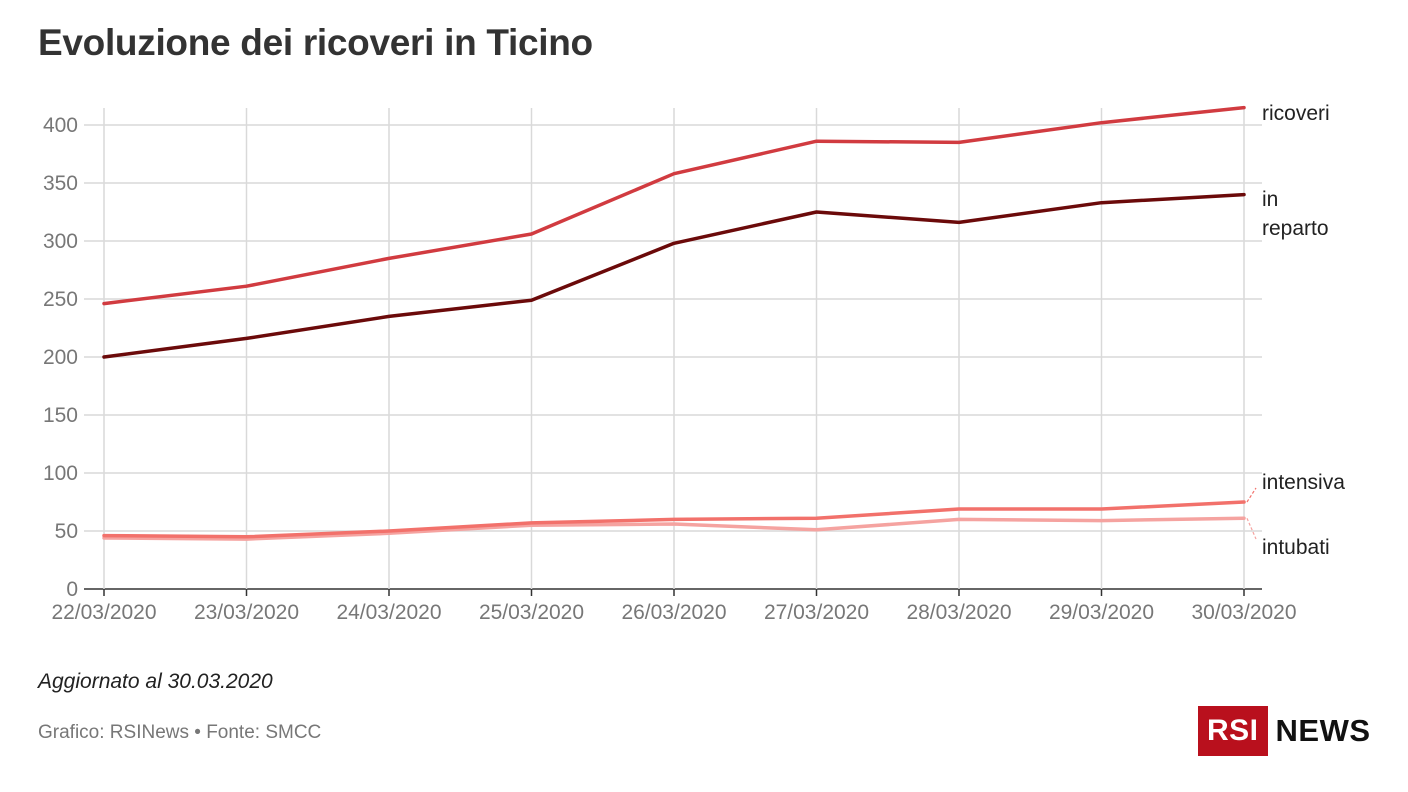  What do you see at coordinates (60, 415) in the screenshot?
I see `y-tick-label: 150` at bounding box center [60, 415].